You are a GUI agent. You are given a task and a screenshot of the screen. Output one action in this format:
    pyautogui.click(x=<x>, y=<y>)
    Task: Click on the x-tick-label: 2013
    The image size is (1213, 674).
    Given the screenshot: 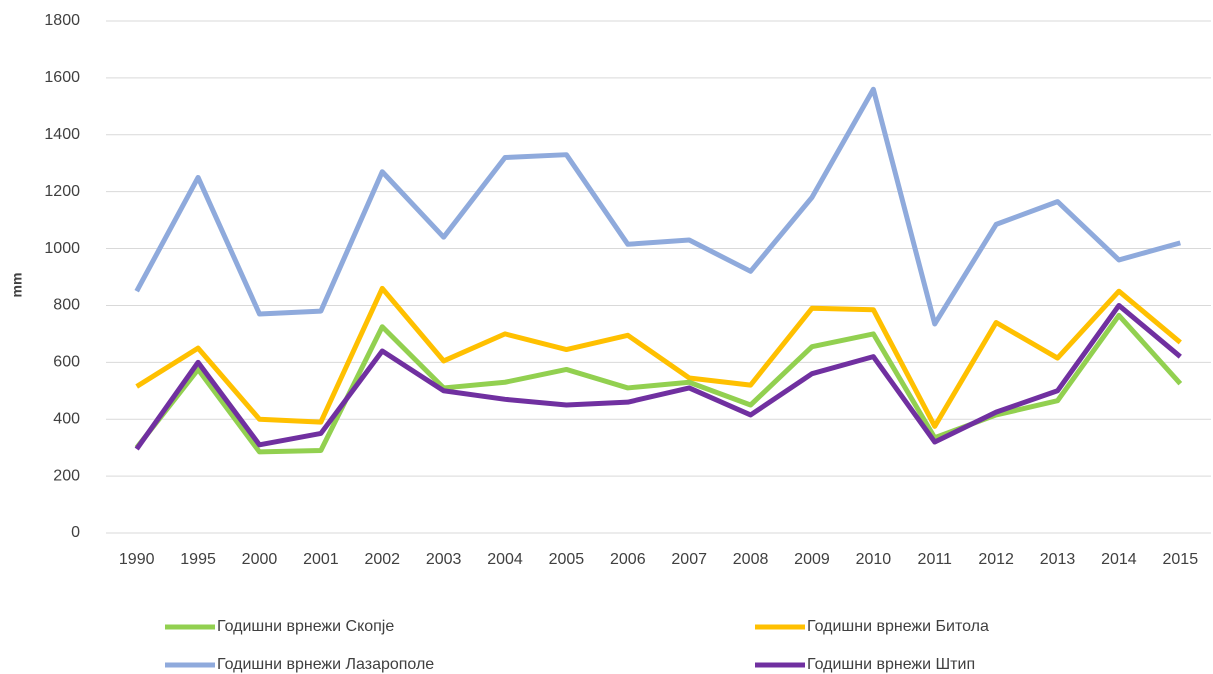 What is the action you would take?
    pyautogui.click(x=1058, y=559)
    